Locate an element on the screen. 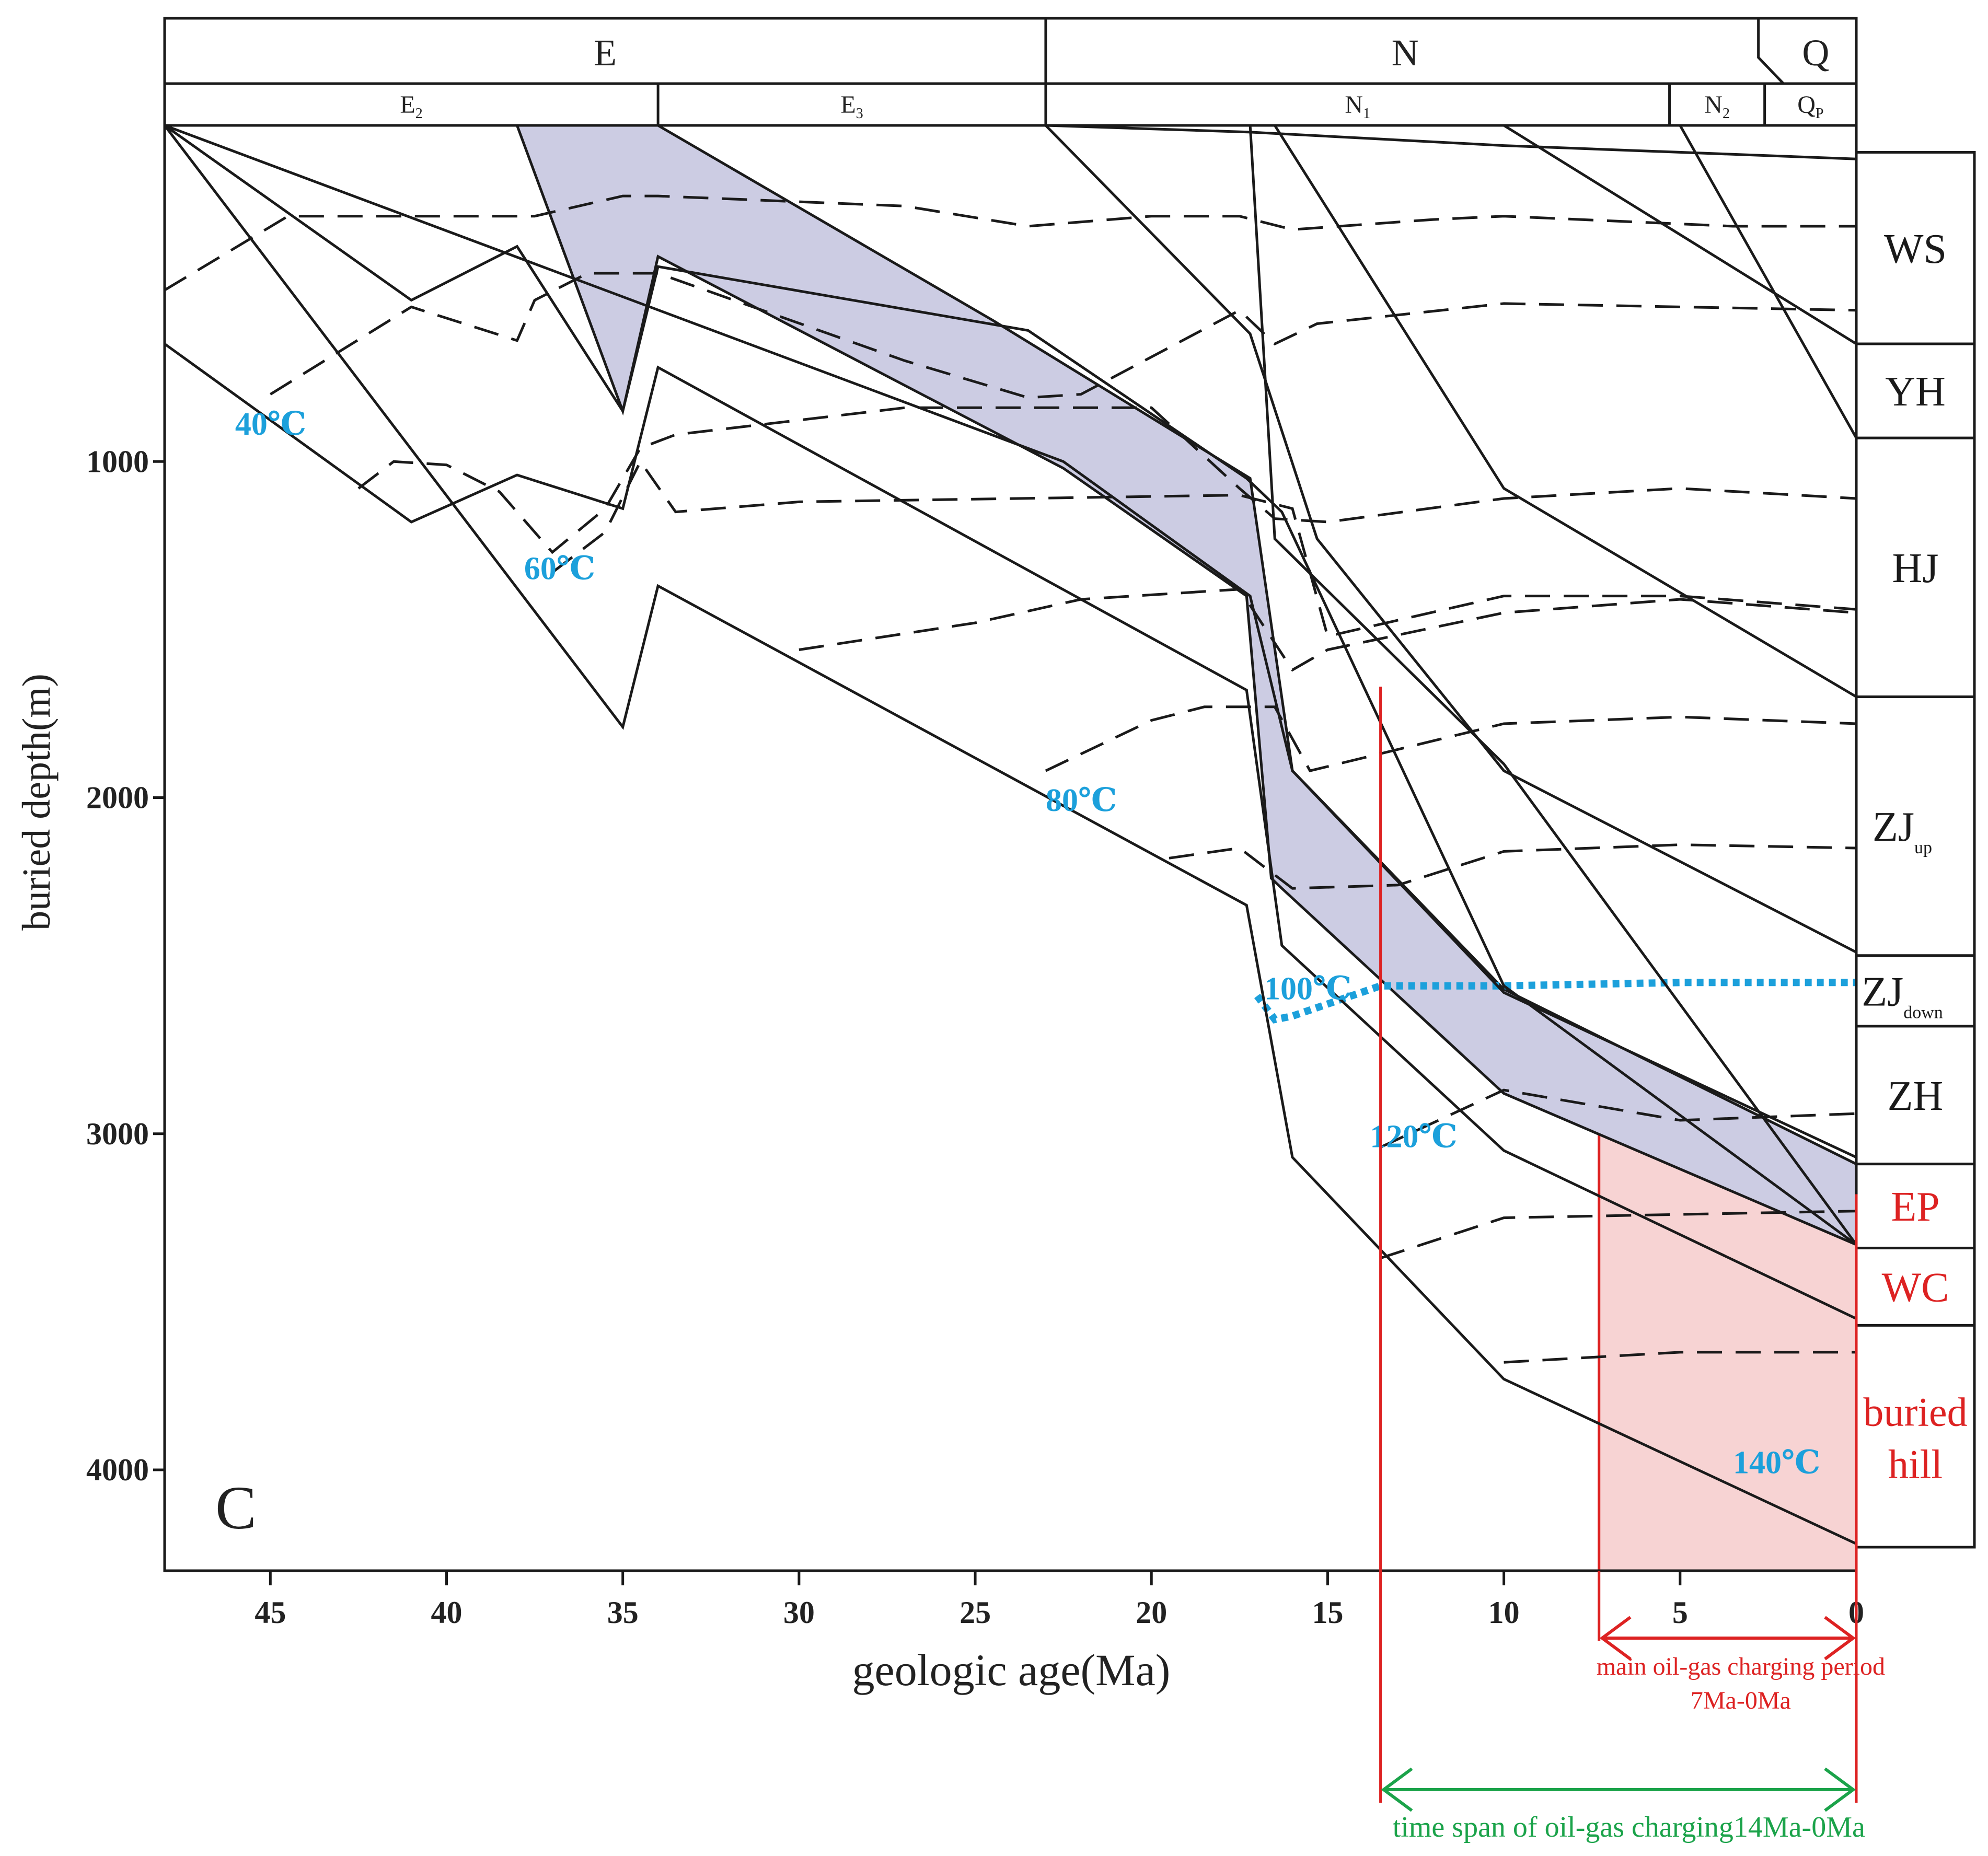  x-tick-label: 25 is located at coordinates (975, 1612).